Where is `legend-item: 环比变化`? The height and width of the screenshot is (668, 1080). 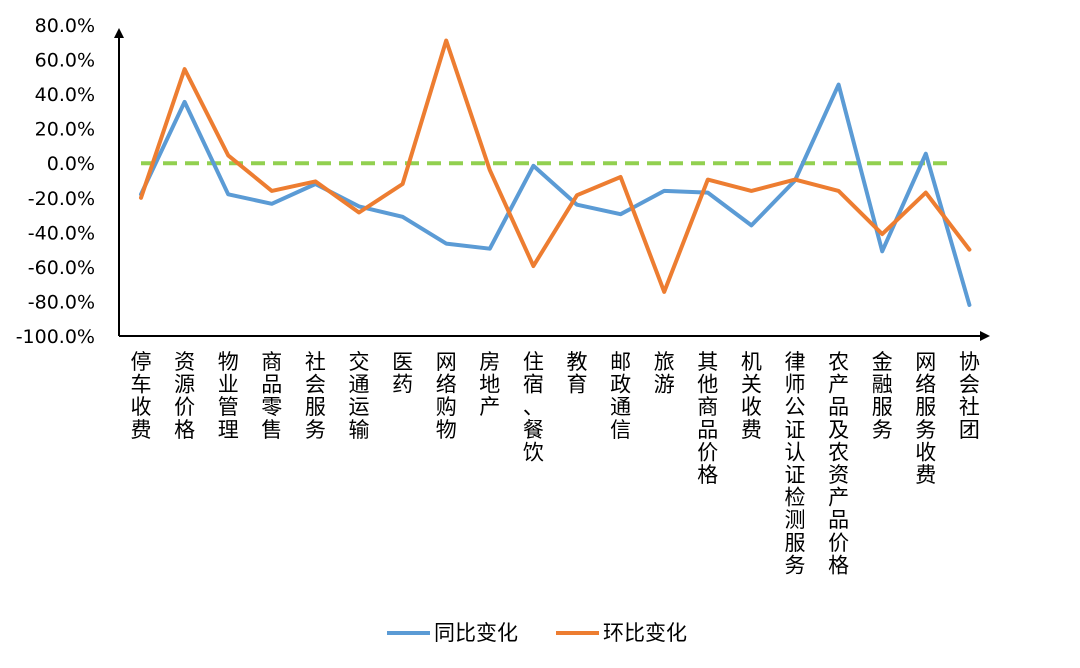 legend-item: 环比变化 is located at coordinates (621, 633).